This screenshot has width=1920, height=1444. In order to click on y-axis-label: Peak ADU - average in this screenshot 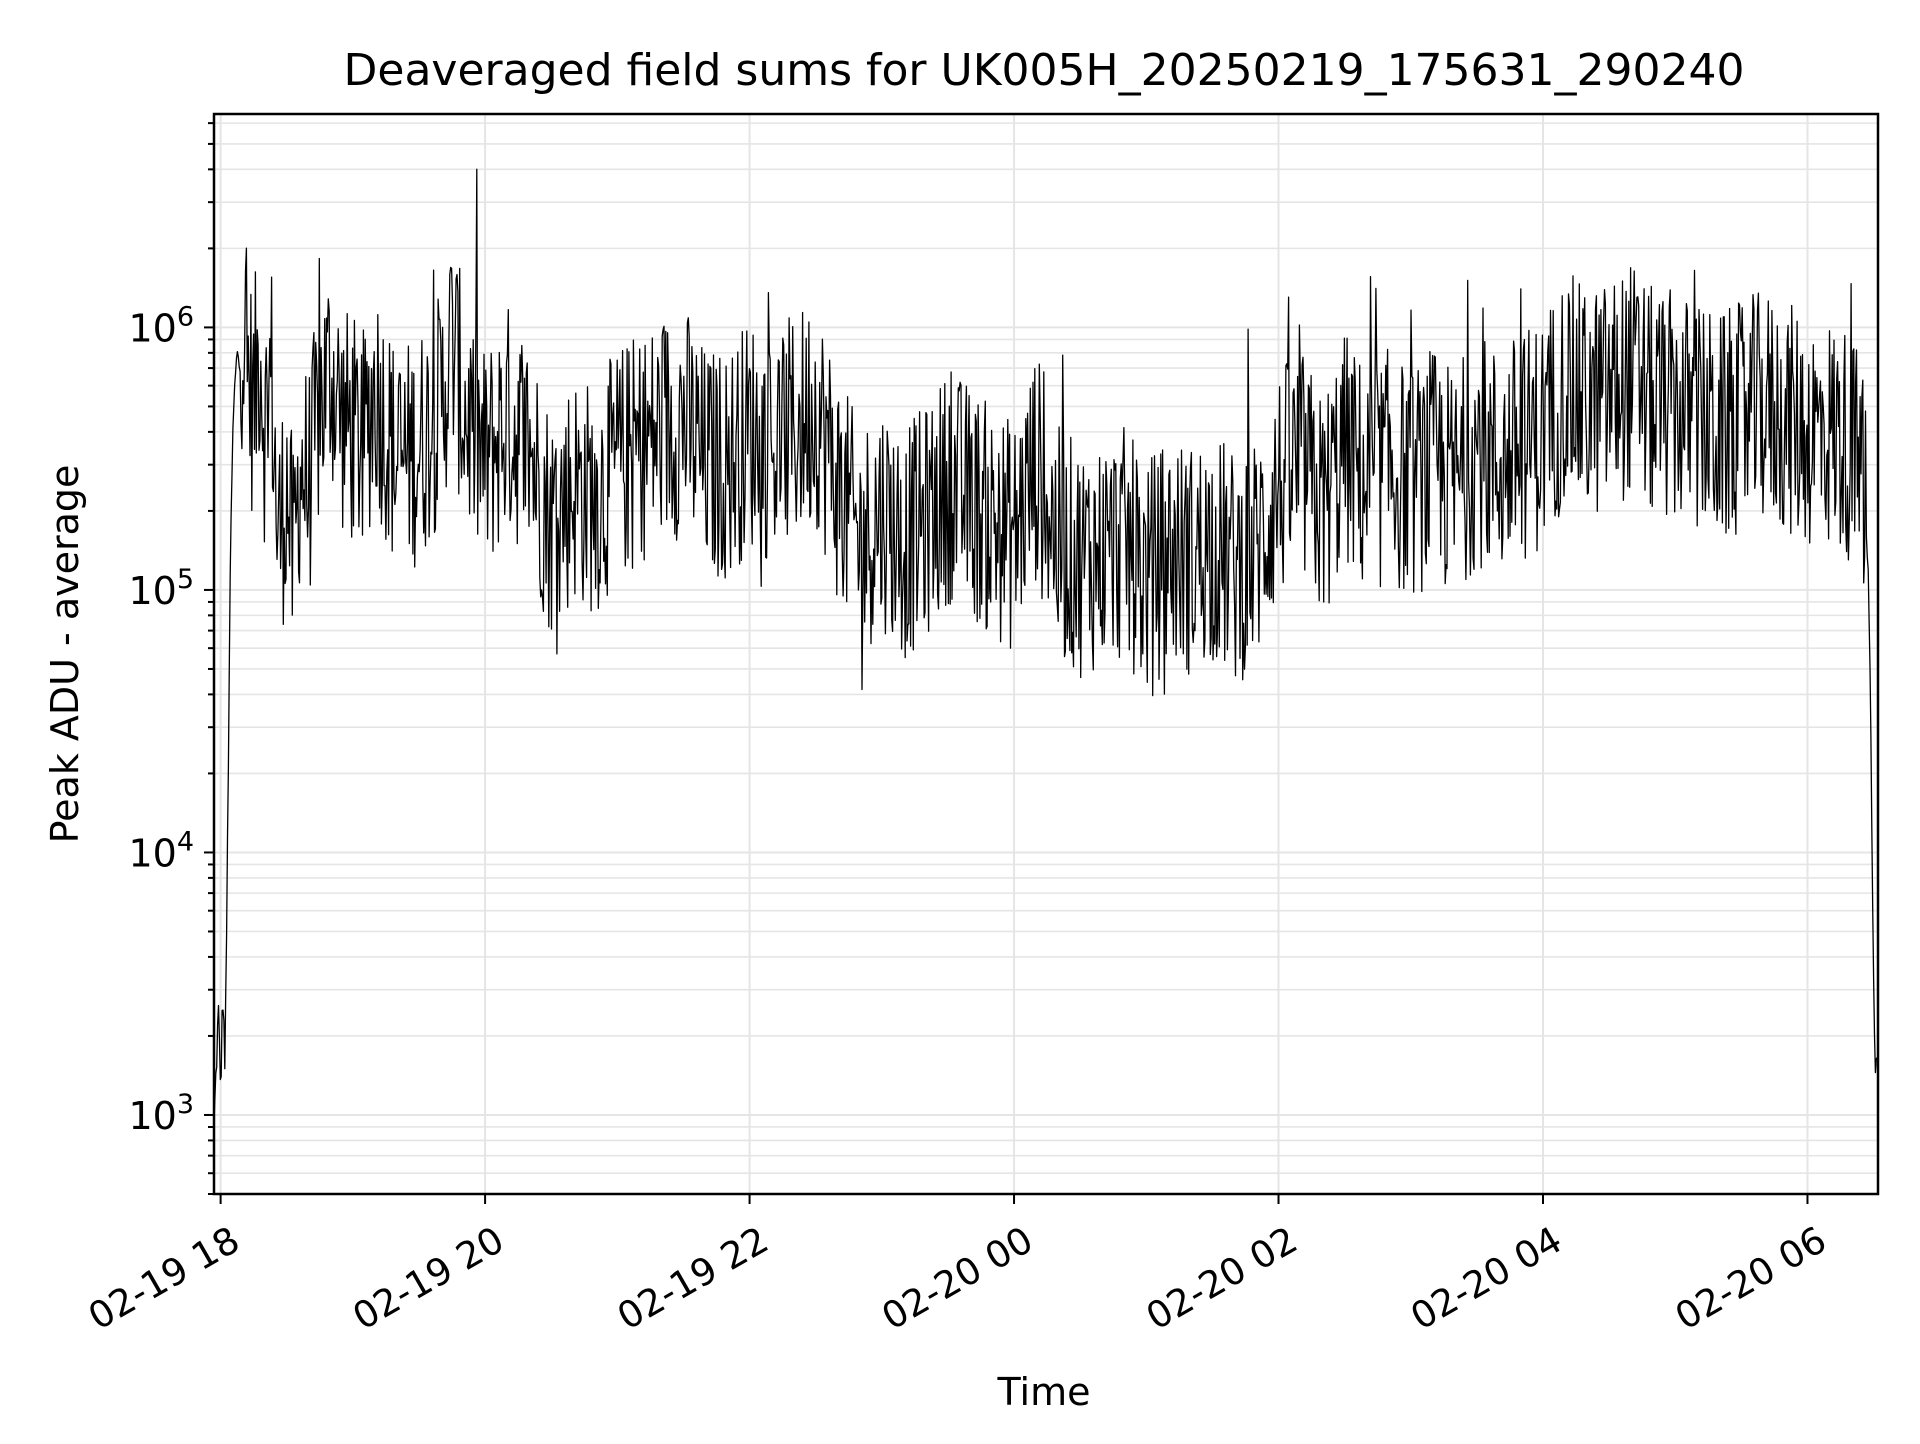, I will do `click(65, 654)`.